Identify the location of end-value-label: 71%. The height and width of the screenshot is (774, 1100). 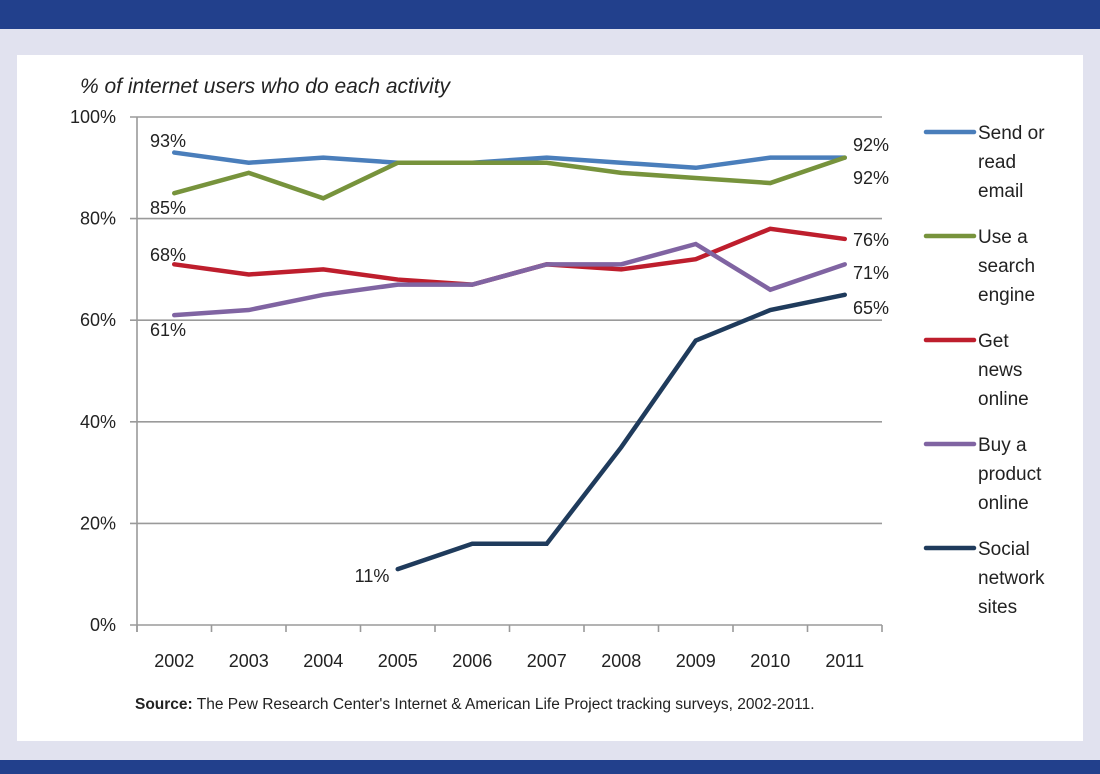
(871, 273).